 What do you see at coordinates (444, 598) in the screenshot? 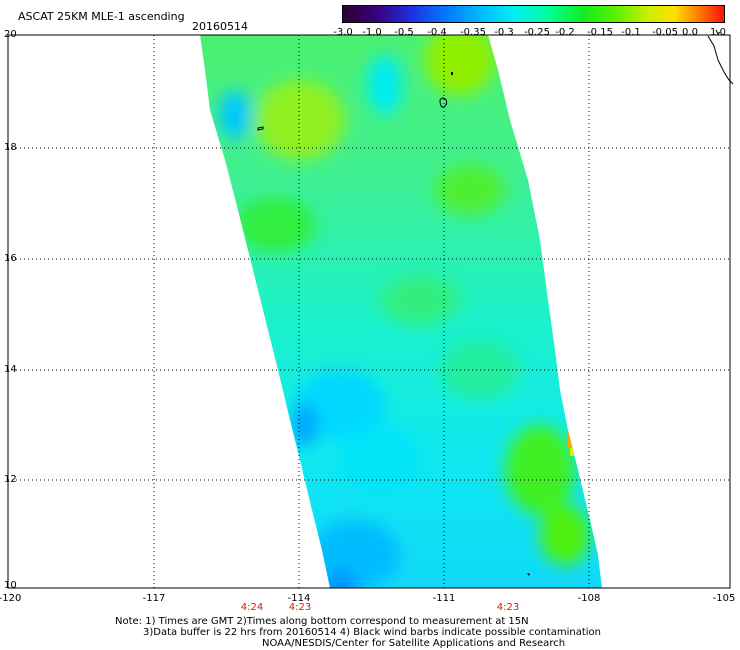
I see `x-axis-label: -111` at bounding box center [444, 598].